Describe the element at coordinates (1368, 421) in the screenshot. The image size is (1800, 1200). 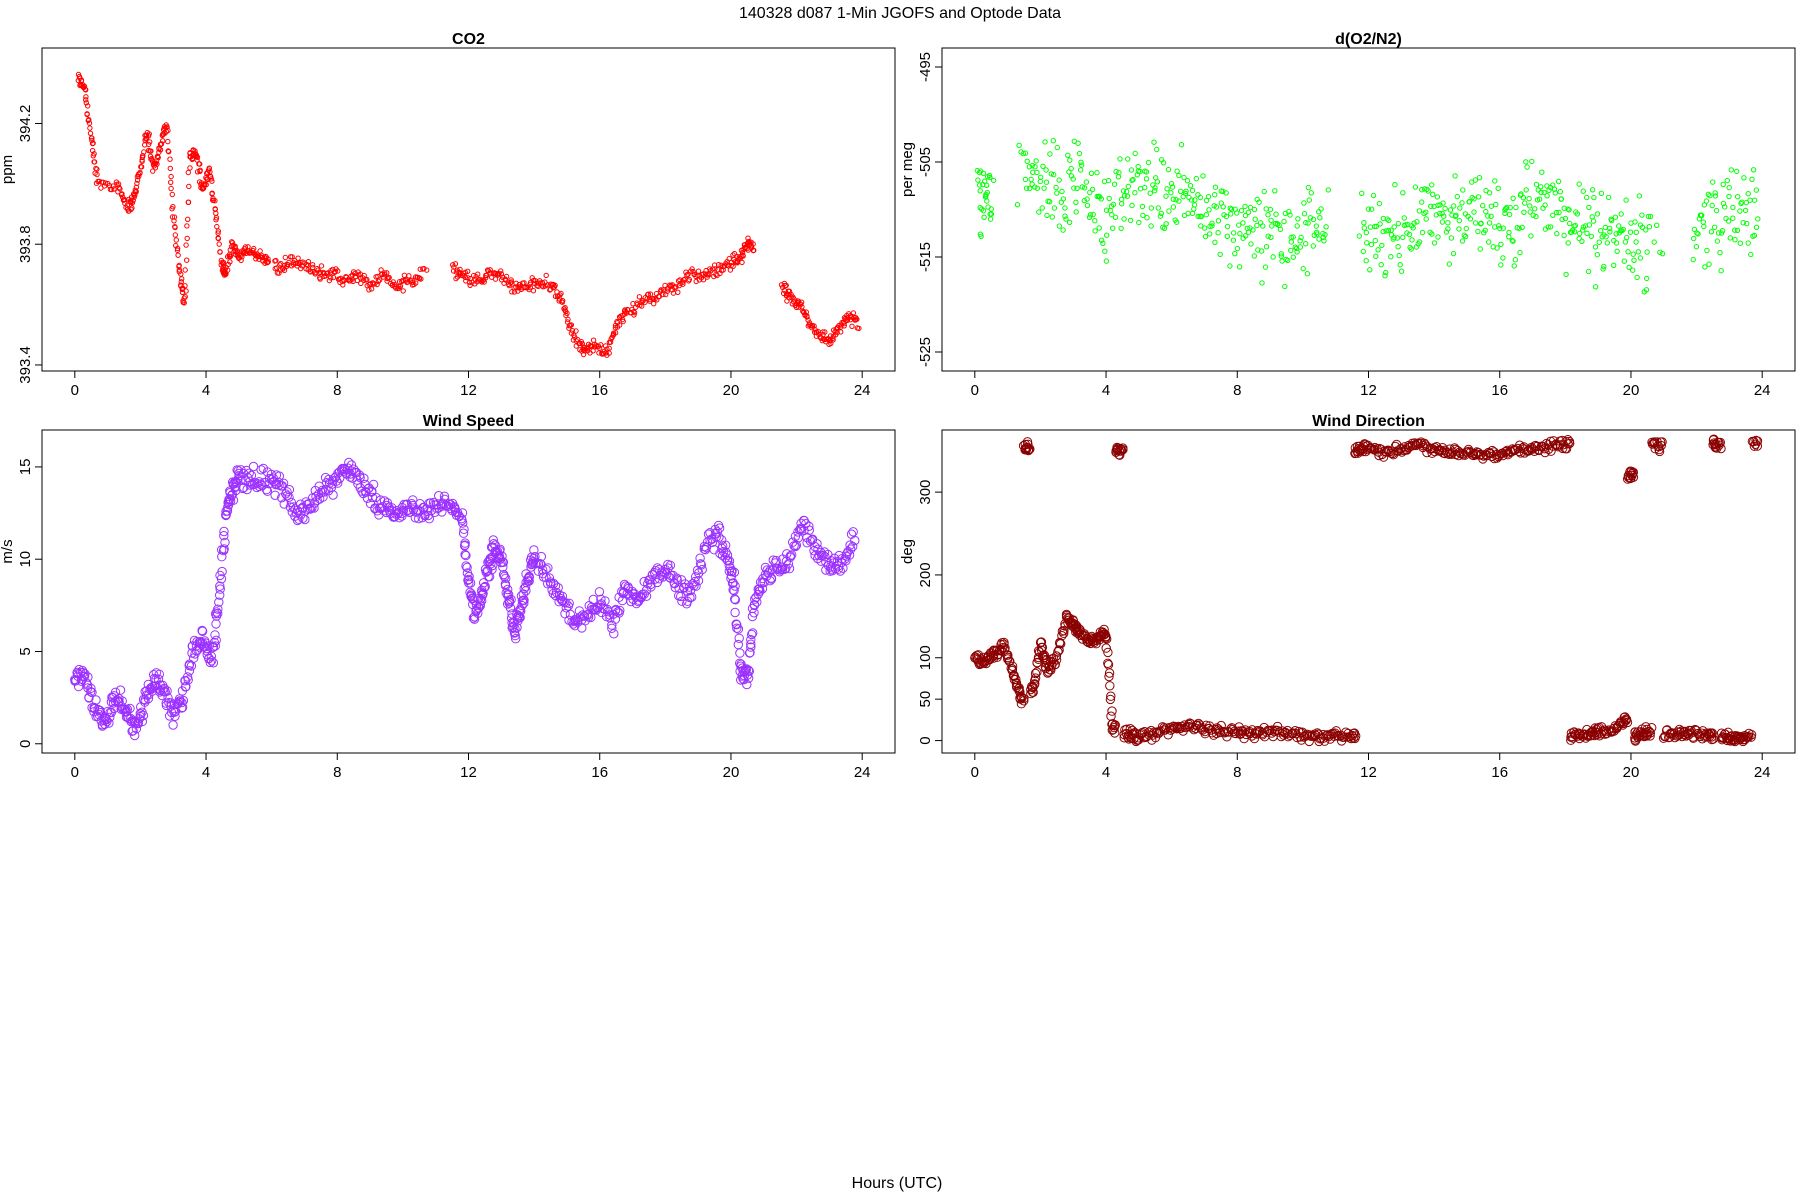
I see `panel-title: Wind Direction` at that location.